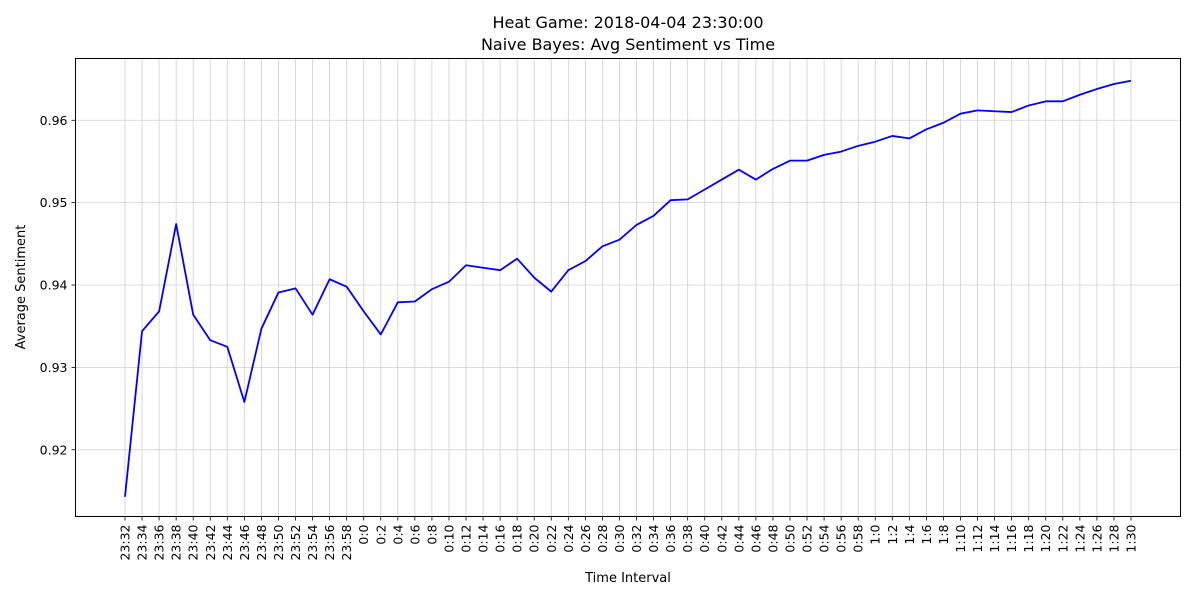 The height and width of the screenshot is (600, 1200). Describe the element at coordinates (858, 538) in the screenshot. I see `x-tick-label: 0:58` at that location.